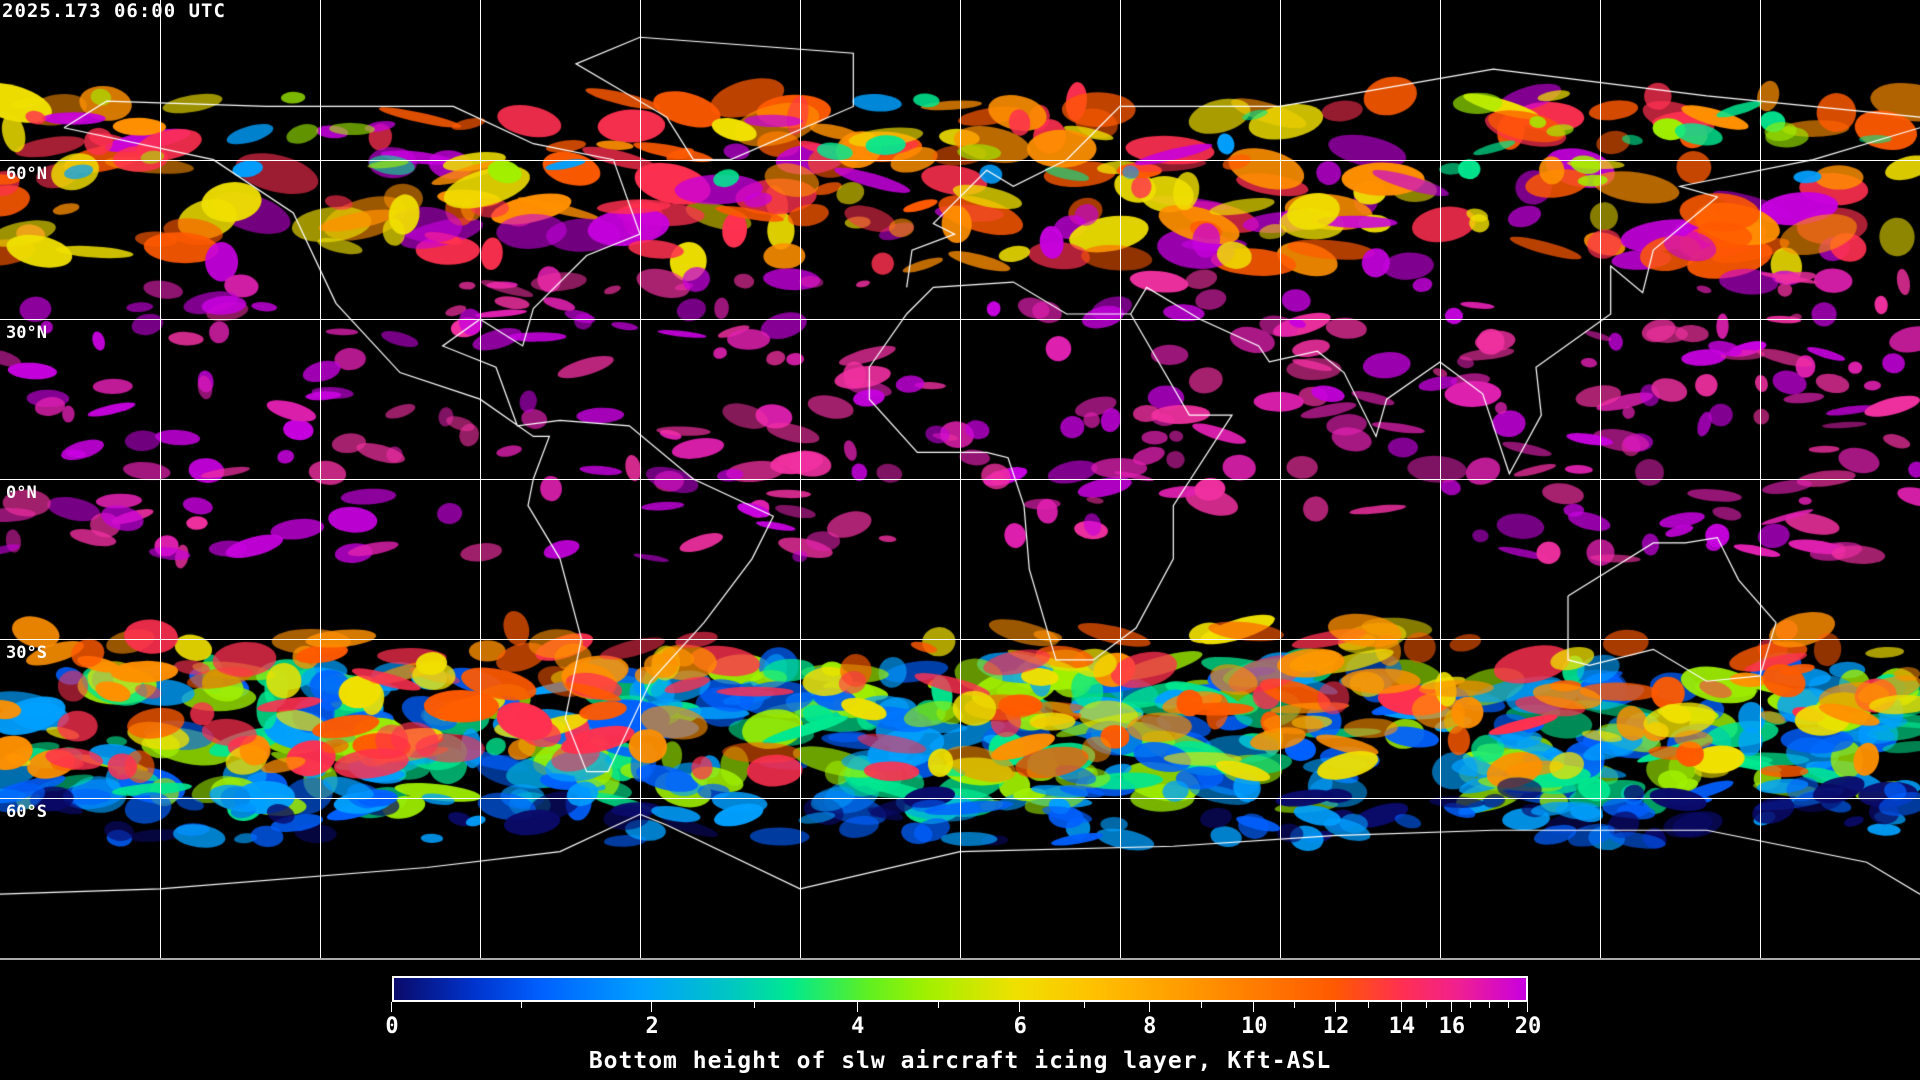 Image resolution: width=1920 pixels, height=1080 pixels. I want to click on tick-label: 0, so click(392, 1026).